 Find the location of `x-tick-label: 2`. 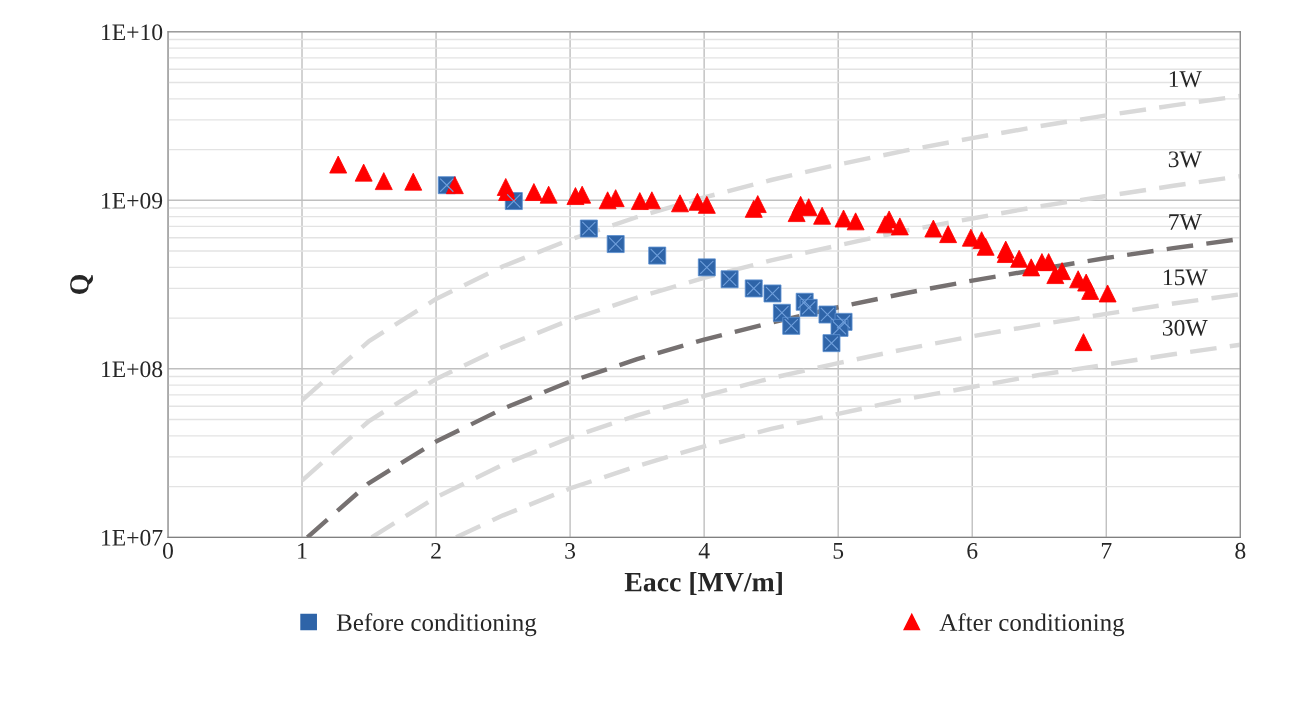

x-tick-label: 2 is located at coordinates (436, 550).